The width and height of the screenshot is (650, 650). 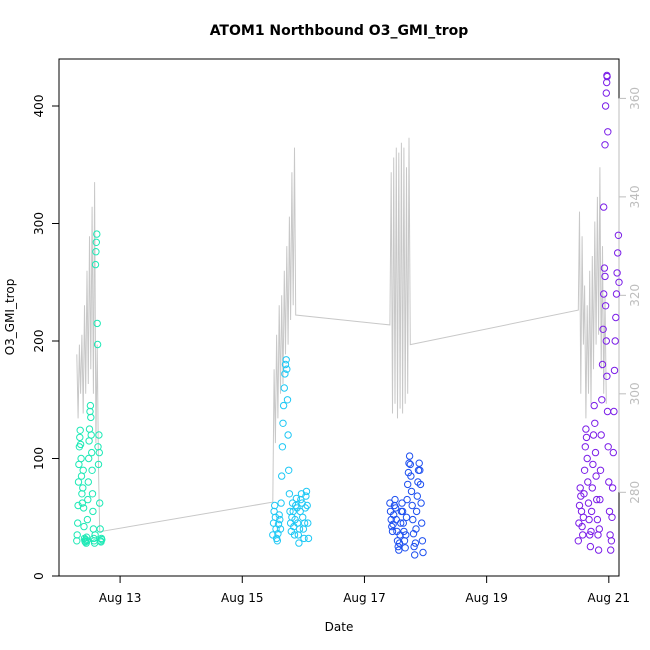 I want to click on y-tick-label: 400, so click(x=39, y=106).